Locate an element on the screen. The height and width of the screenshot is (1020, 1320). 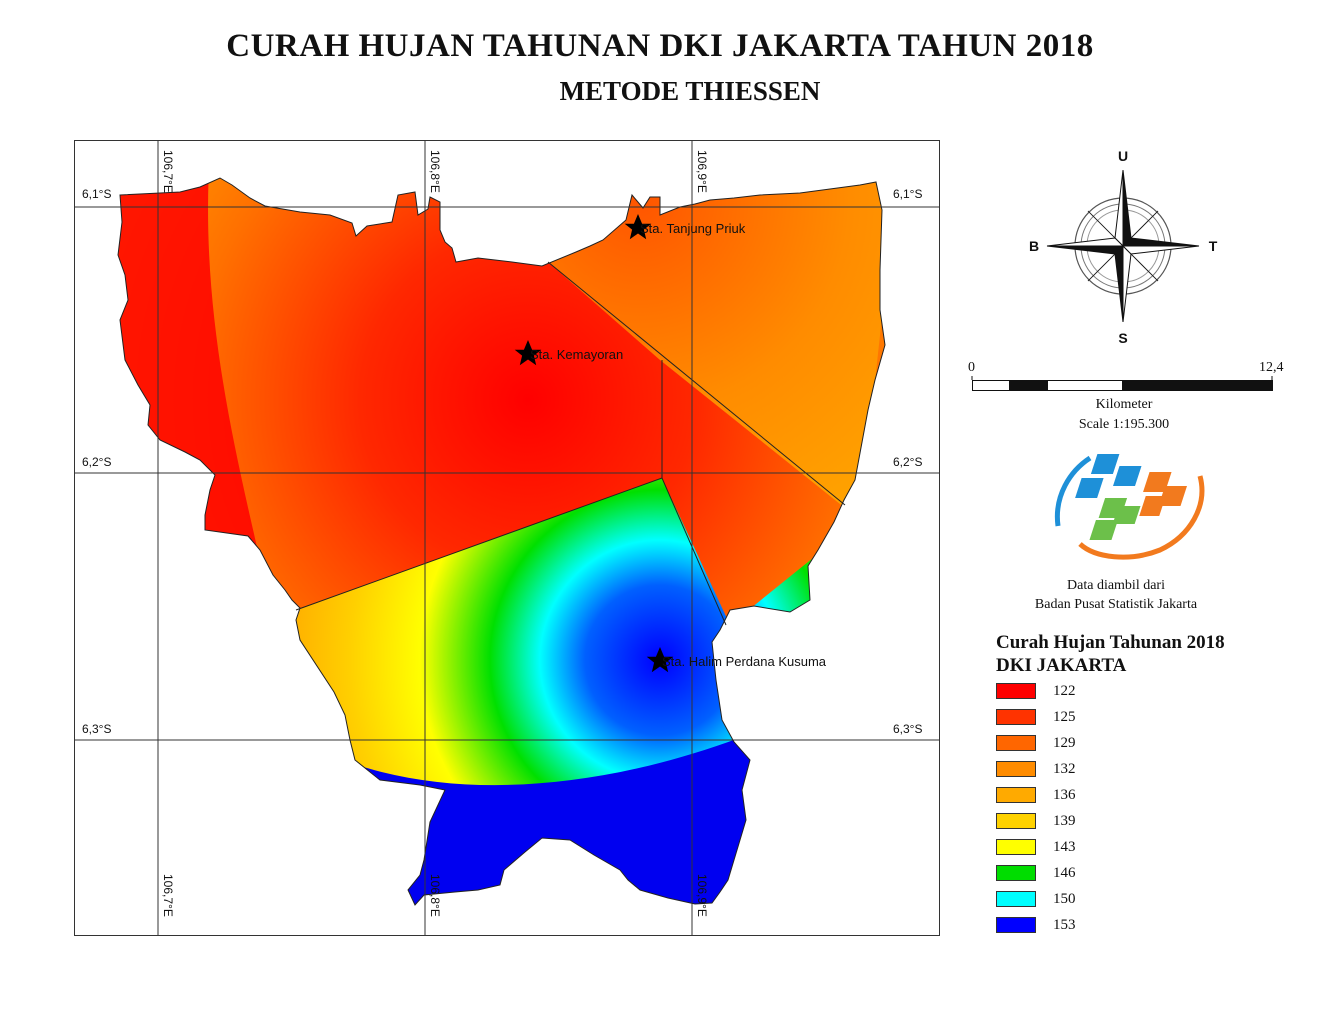
bps-logo is located at coordinates (1129, 507).